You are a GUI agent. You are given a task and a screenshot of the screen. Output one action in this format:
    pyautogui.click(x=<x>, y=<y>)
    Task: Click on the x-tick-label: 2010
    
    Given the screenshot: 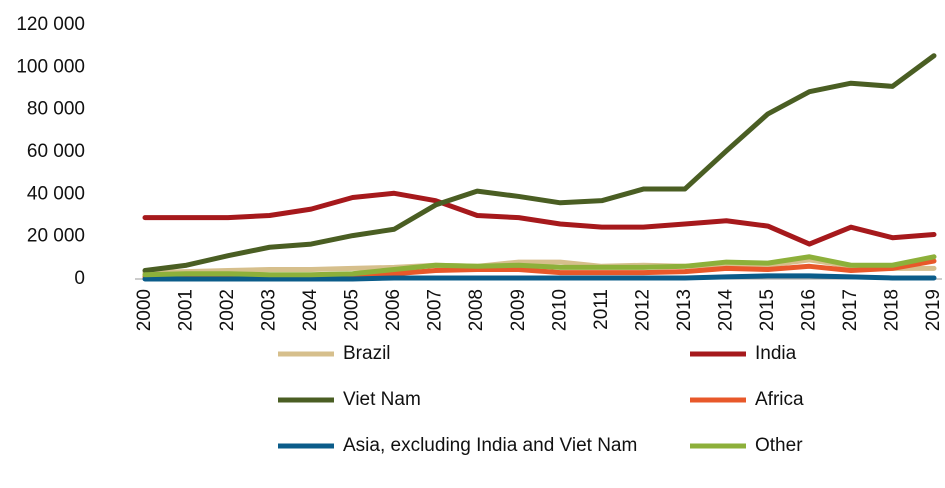 What is the action you would take?
    pyautogui.click(x=559, y=310)
    